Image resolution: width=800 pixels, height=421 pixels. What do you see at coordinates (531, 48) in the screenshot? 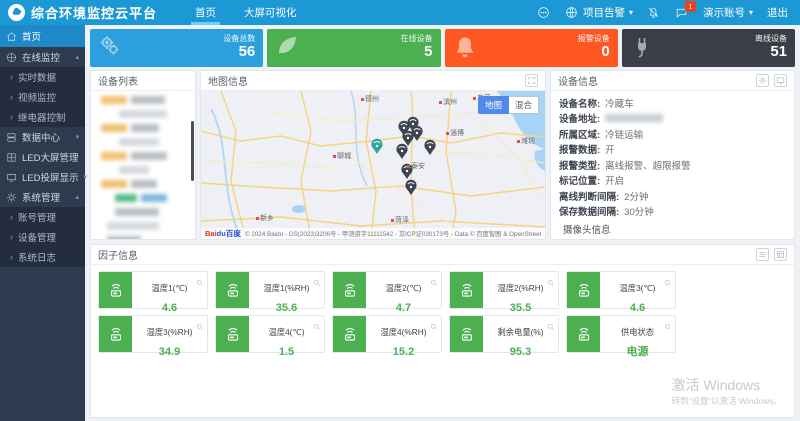
I see `stat-card-alarm-devices: 报警设备 0` at bounding box center [531, 48].